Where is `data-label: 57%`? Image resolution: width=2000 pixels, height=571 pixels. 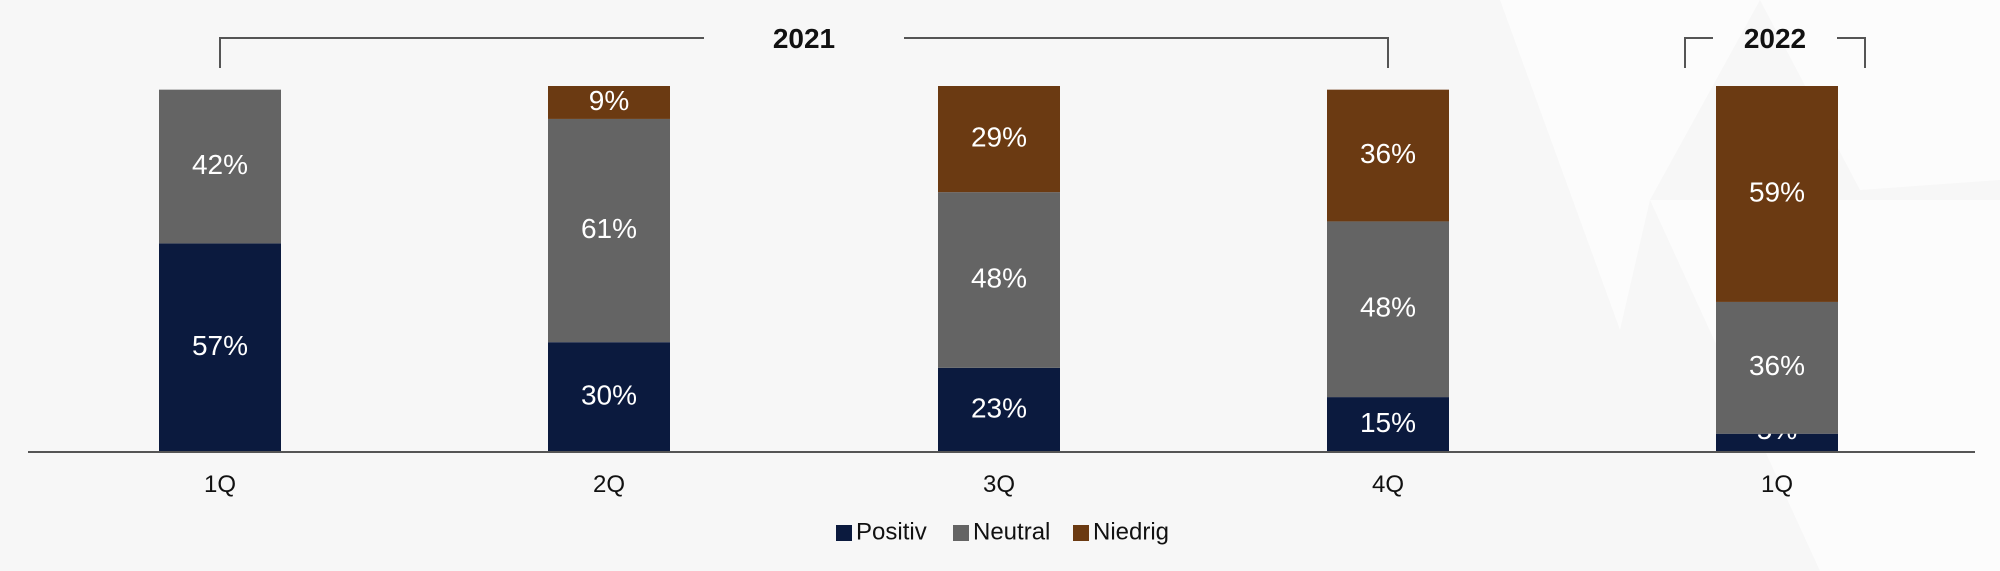 data-label: 57% is located at coordinates (220, 345).